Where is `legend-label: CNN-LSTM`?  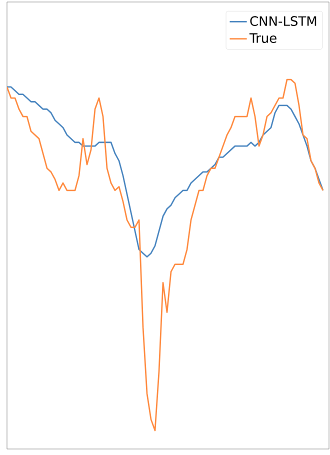 legend-label: CNN-LSTM is located at coordinates (283, 21).